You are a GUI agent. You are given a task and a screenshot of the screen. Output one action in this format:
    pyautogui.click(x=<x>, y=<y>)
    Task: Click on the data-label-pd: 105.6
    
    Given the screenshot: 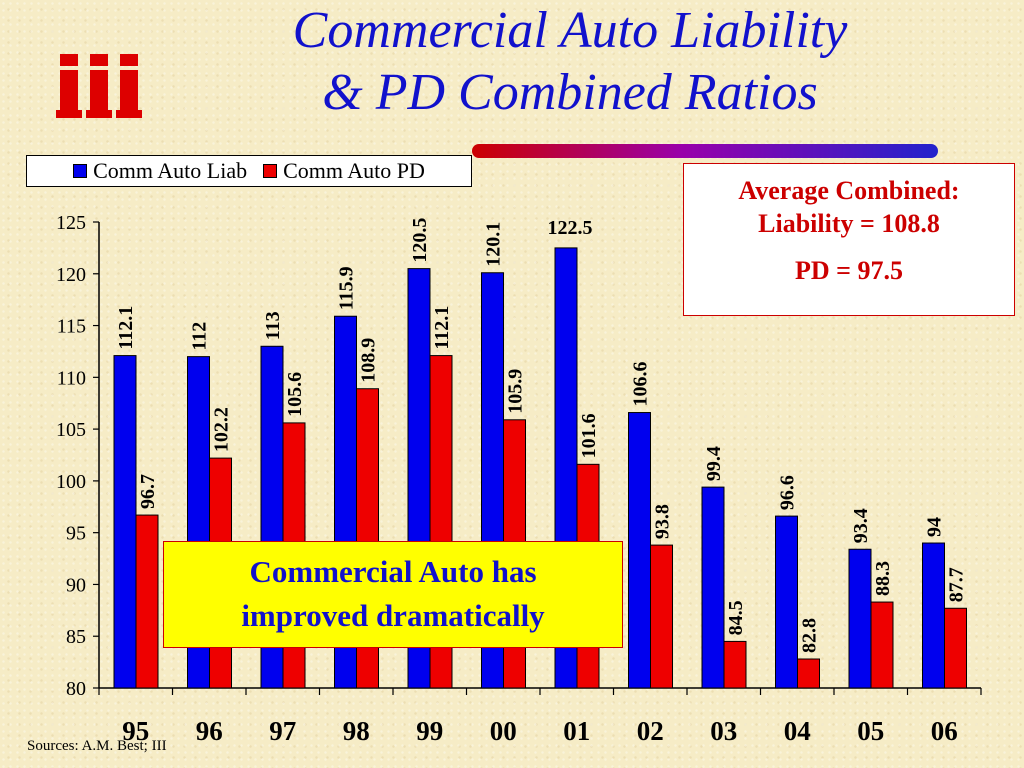 What is the action you would take?
    pyautogui.click(x=295, y=394)
    